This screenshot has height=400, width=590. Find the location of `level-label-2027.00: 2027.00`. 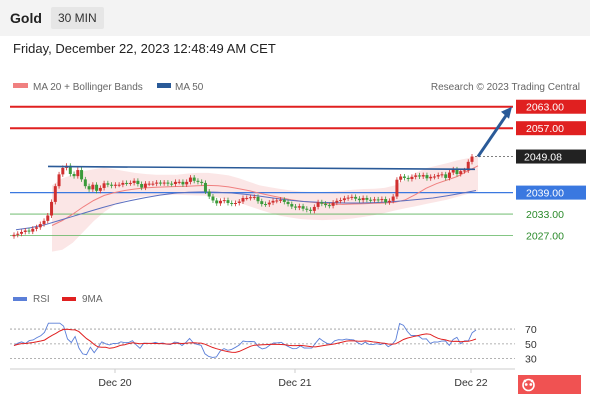

level-label-2027.00: 2027.00 is located at coordinates (545, 237).